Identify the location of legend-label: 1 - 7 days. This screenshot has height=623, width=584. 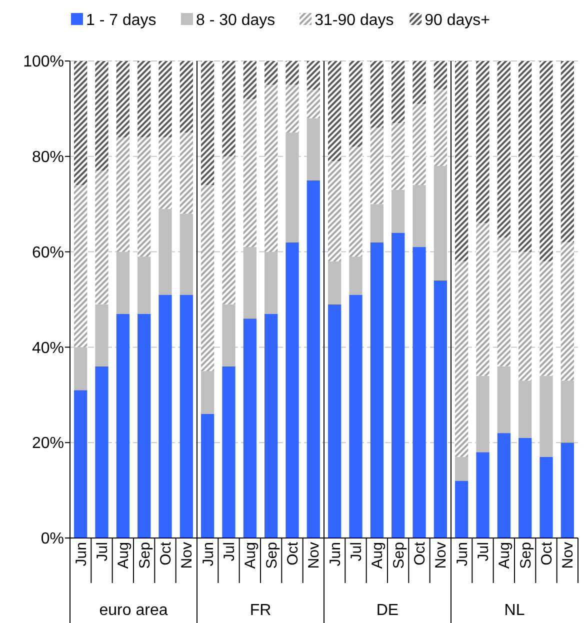
(121, 20).